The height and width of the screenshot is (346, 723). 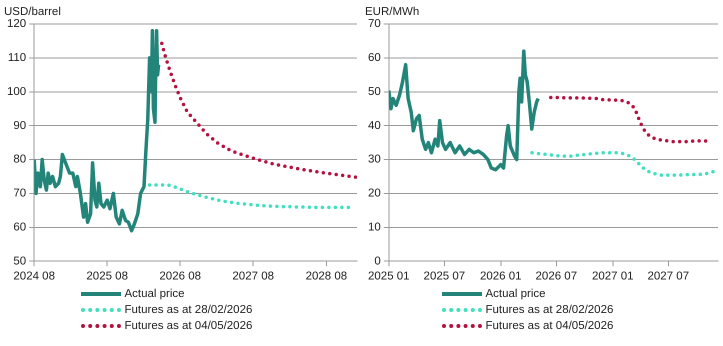 I want to click on x-tick-label: 2028 08, so click(x=327, y=276).